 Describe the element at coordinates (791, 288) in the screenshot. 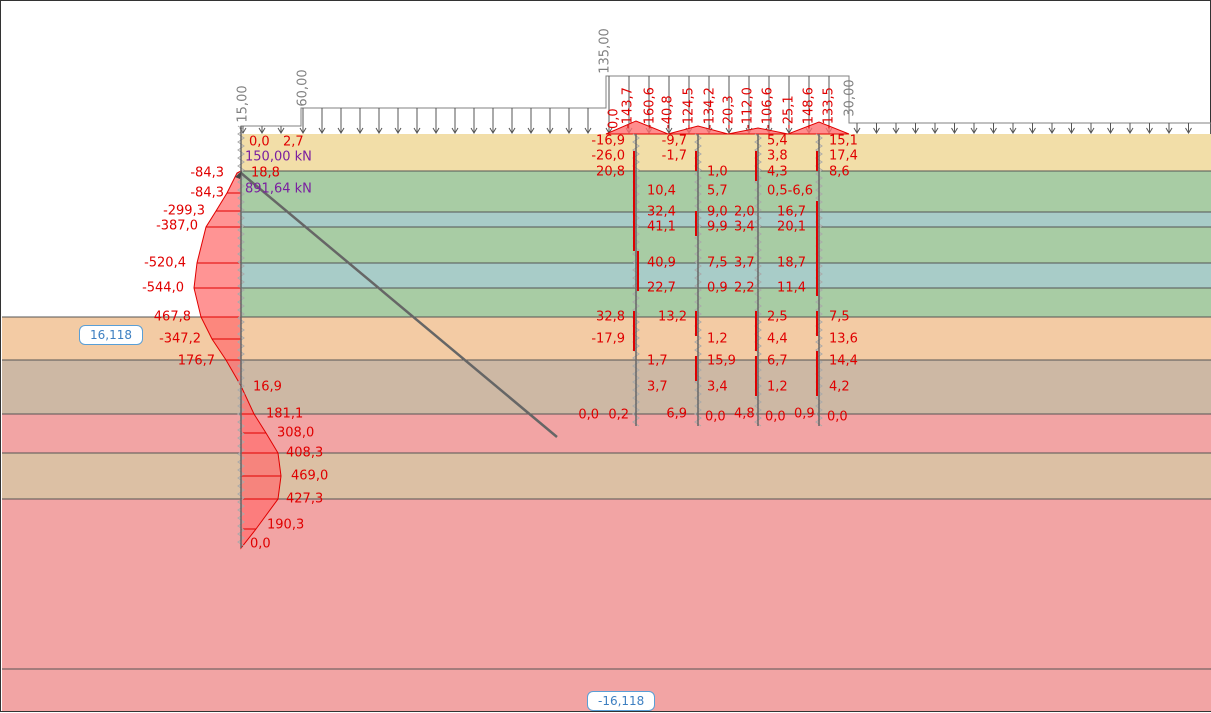

I see `pile-moment-label: 11,4` at that location.